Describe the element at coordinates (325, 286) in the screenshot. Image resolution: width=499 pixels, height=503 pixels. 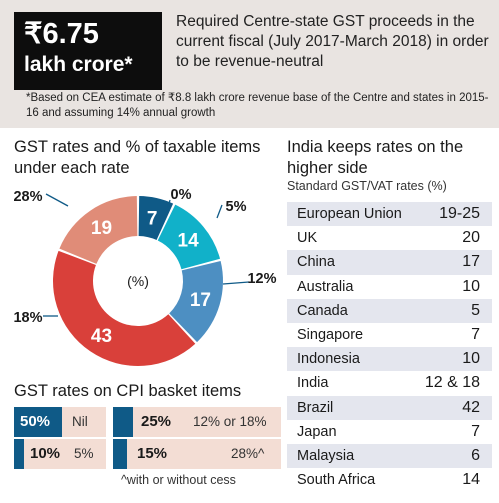
I see `country-name: Australia` at that location.